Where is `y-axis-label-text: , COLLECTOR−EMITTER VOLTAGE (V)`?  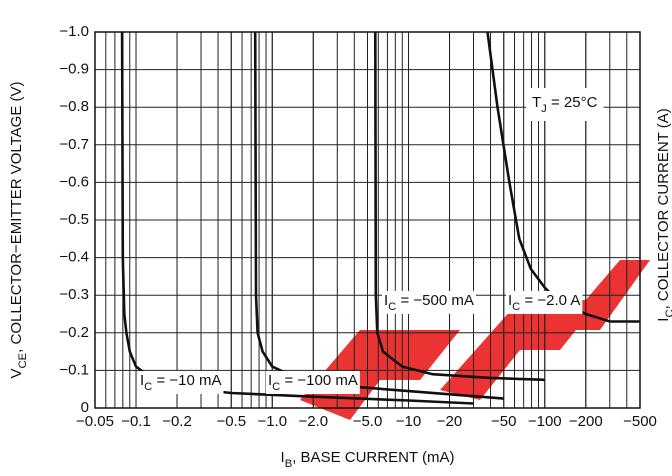
y-axis-label-text: , COLLECTOR−EMITTER VOLTAGE (V) is located at coordinates (16, 217).